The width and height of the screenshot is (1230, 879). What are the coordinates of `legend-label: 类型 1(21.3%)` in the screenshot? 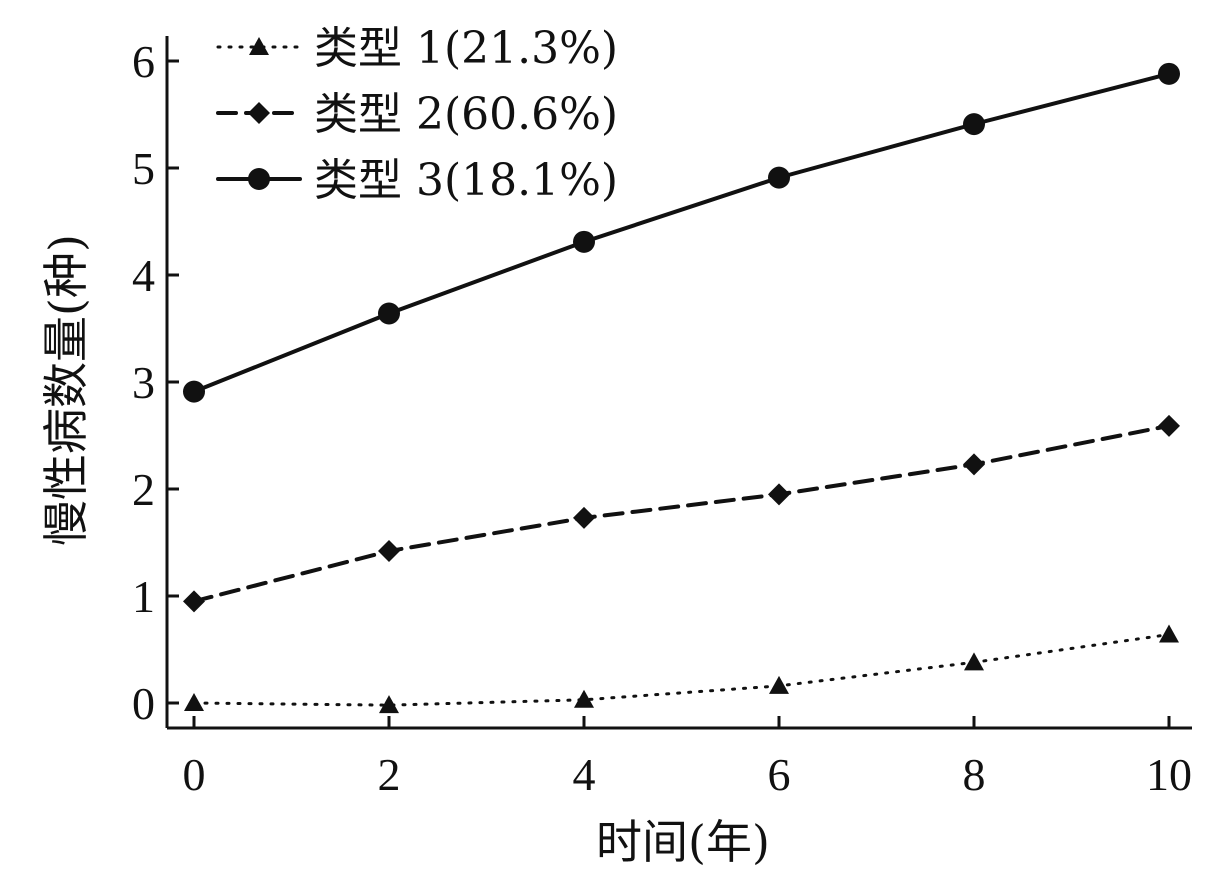 It's located at (466, 48).